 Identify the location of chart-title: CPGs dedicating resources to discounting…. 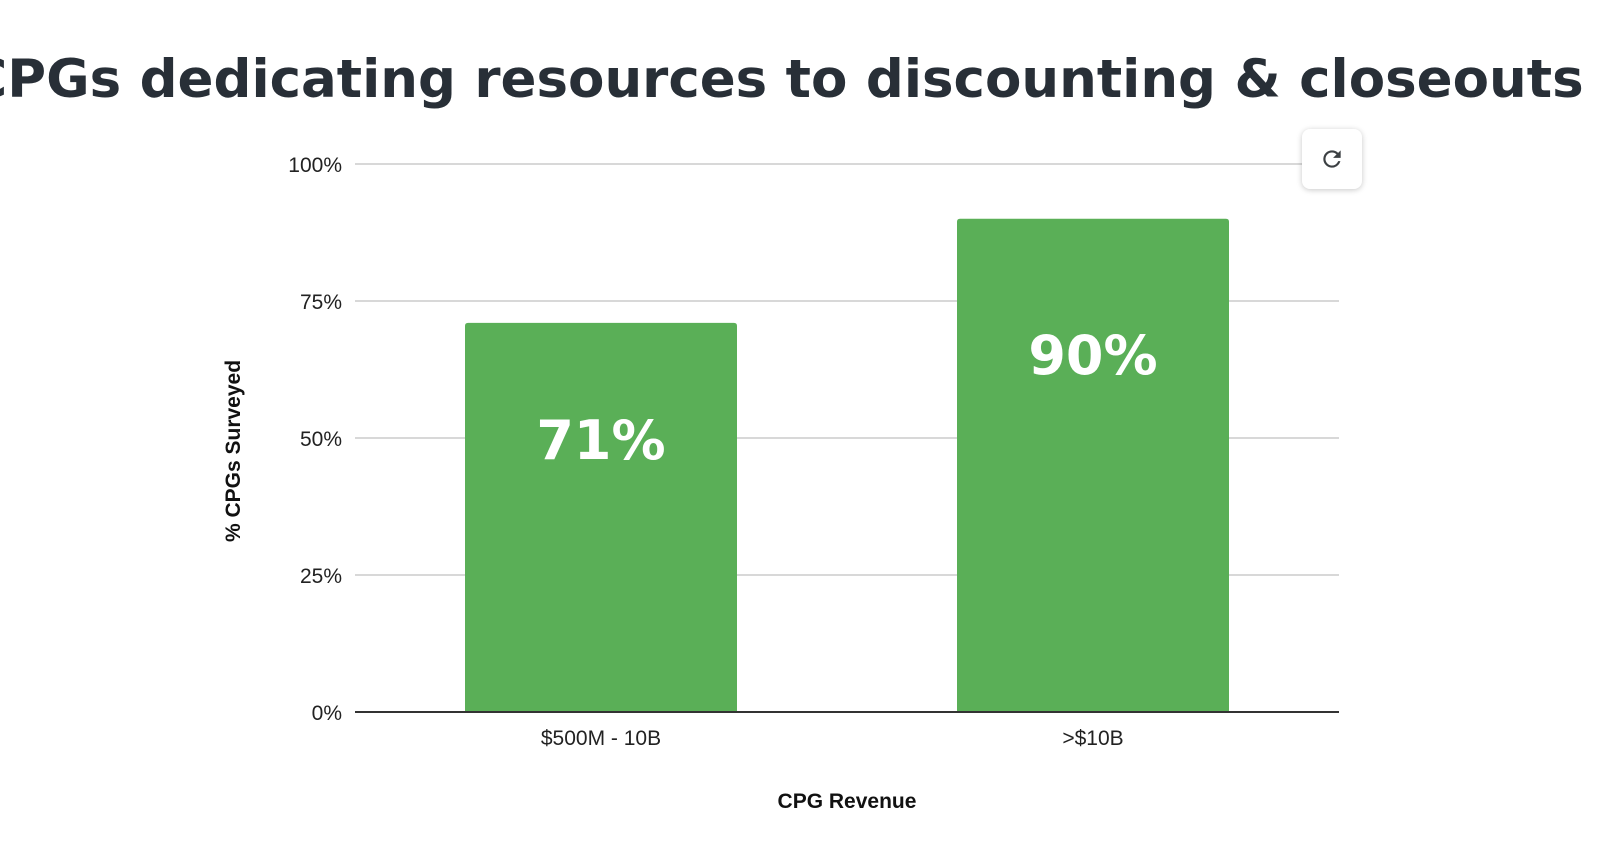
(792, 79).